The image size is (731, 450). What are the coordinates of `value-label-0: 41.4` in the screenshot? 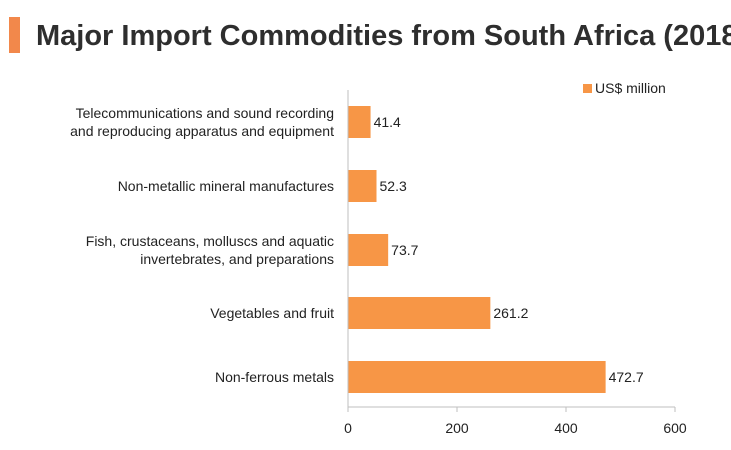 It's located at (387, 122).